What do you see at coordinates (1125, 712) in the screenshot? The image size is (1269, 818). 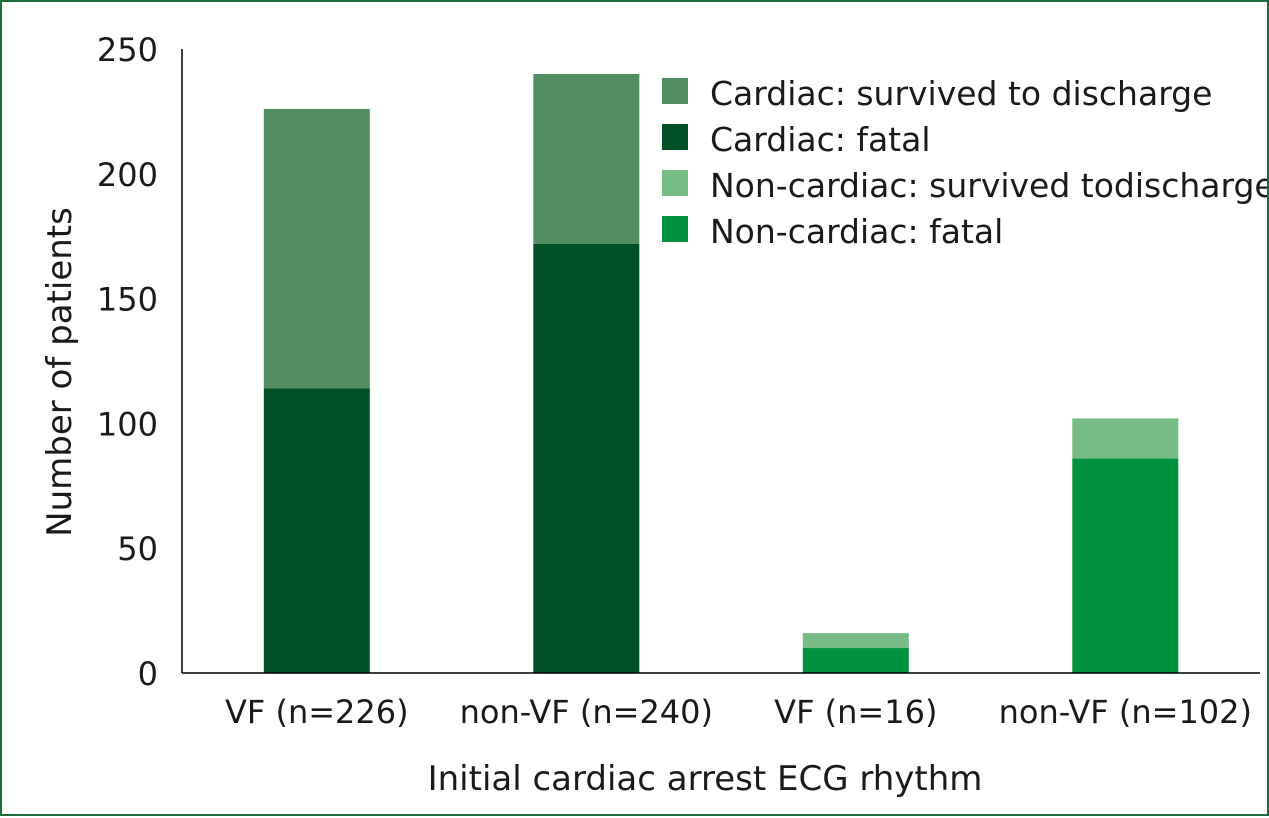 I see `x-tick-label: non-VF (n=102)` at bounding box center [1125, 712].